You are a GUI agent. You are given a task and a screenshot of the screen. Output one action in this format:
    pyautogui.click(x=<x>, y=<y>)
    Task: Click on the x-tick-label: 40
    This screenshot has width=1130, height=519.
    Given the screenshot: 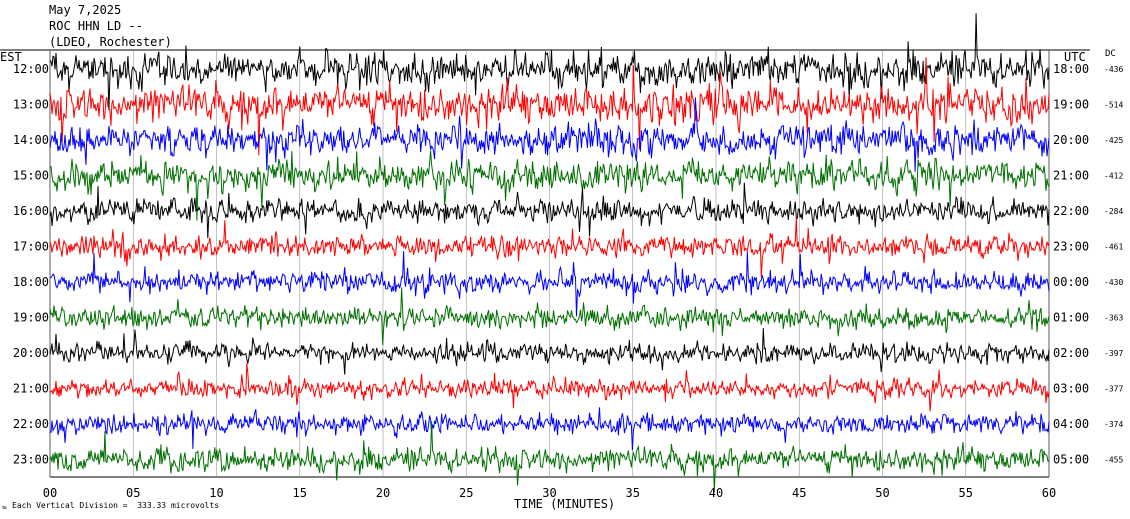 What is the action you would take?
    pyautogui.click(x=716, y=493)
    